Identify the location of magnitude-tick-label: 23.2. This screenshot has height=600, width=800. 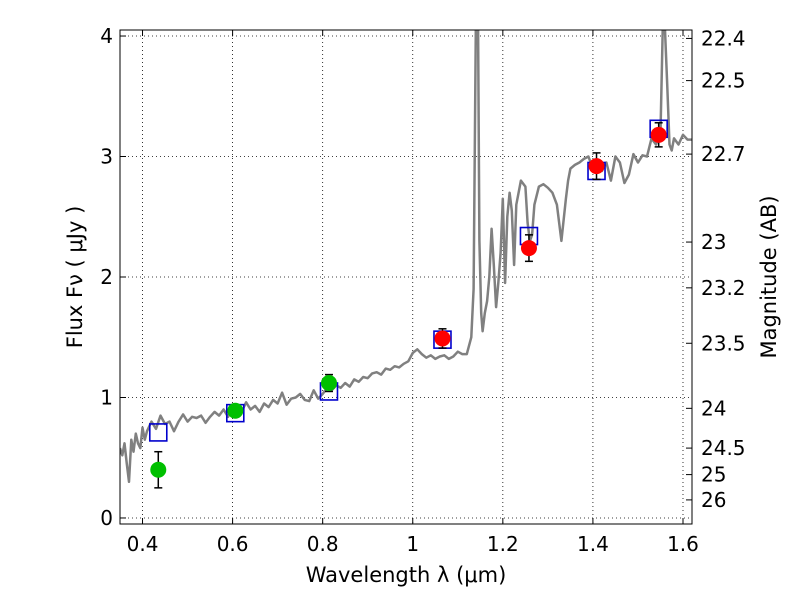
(723, 288).